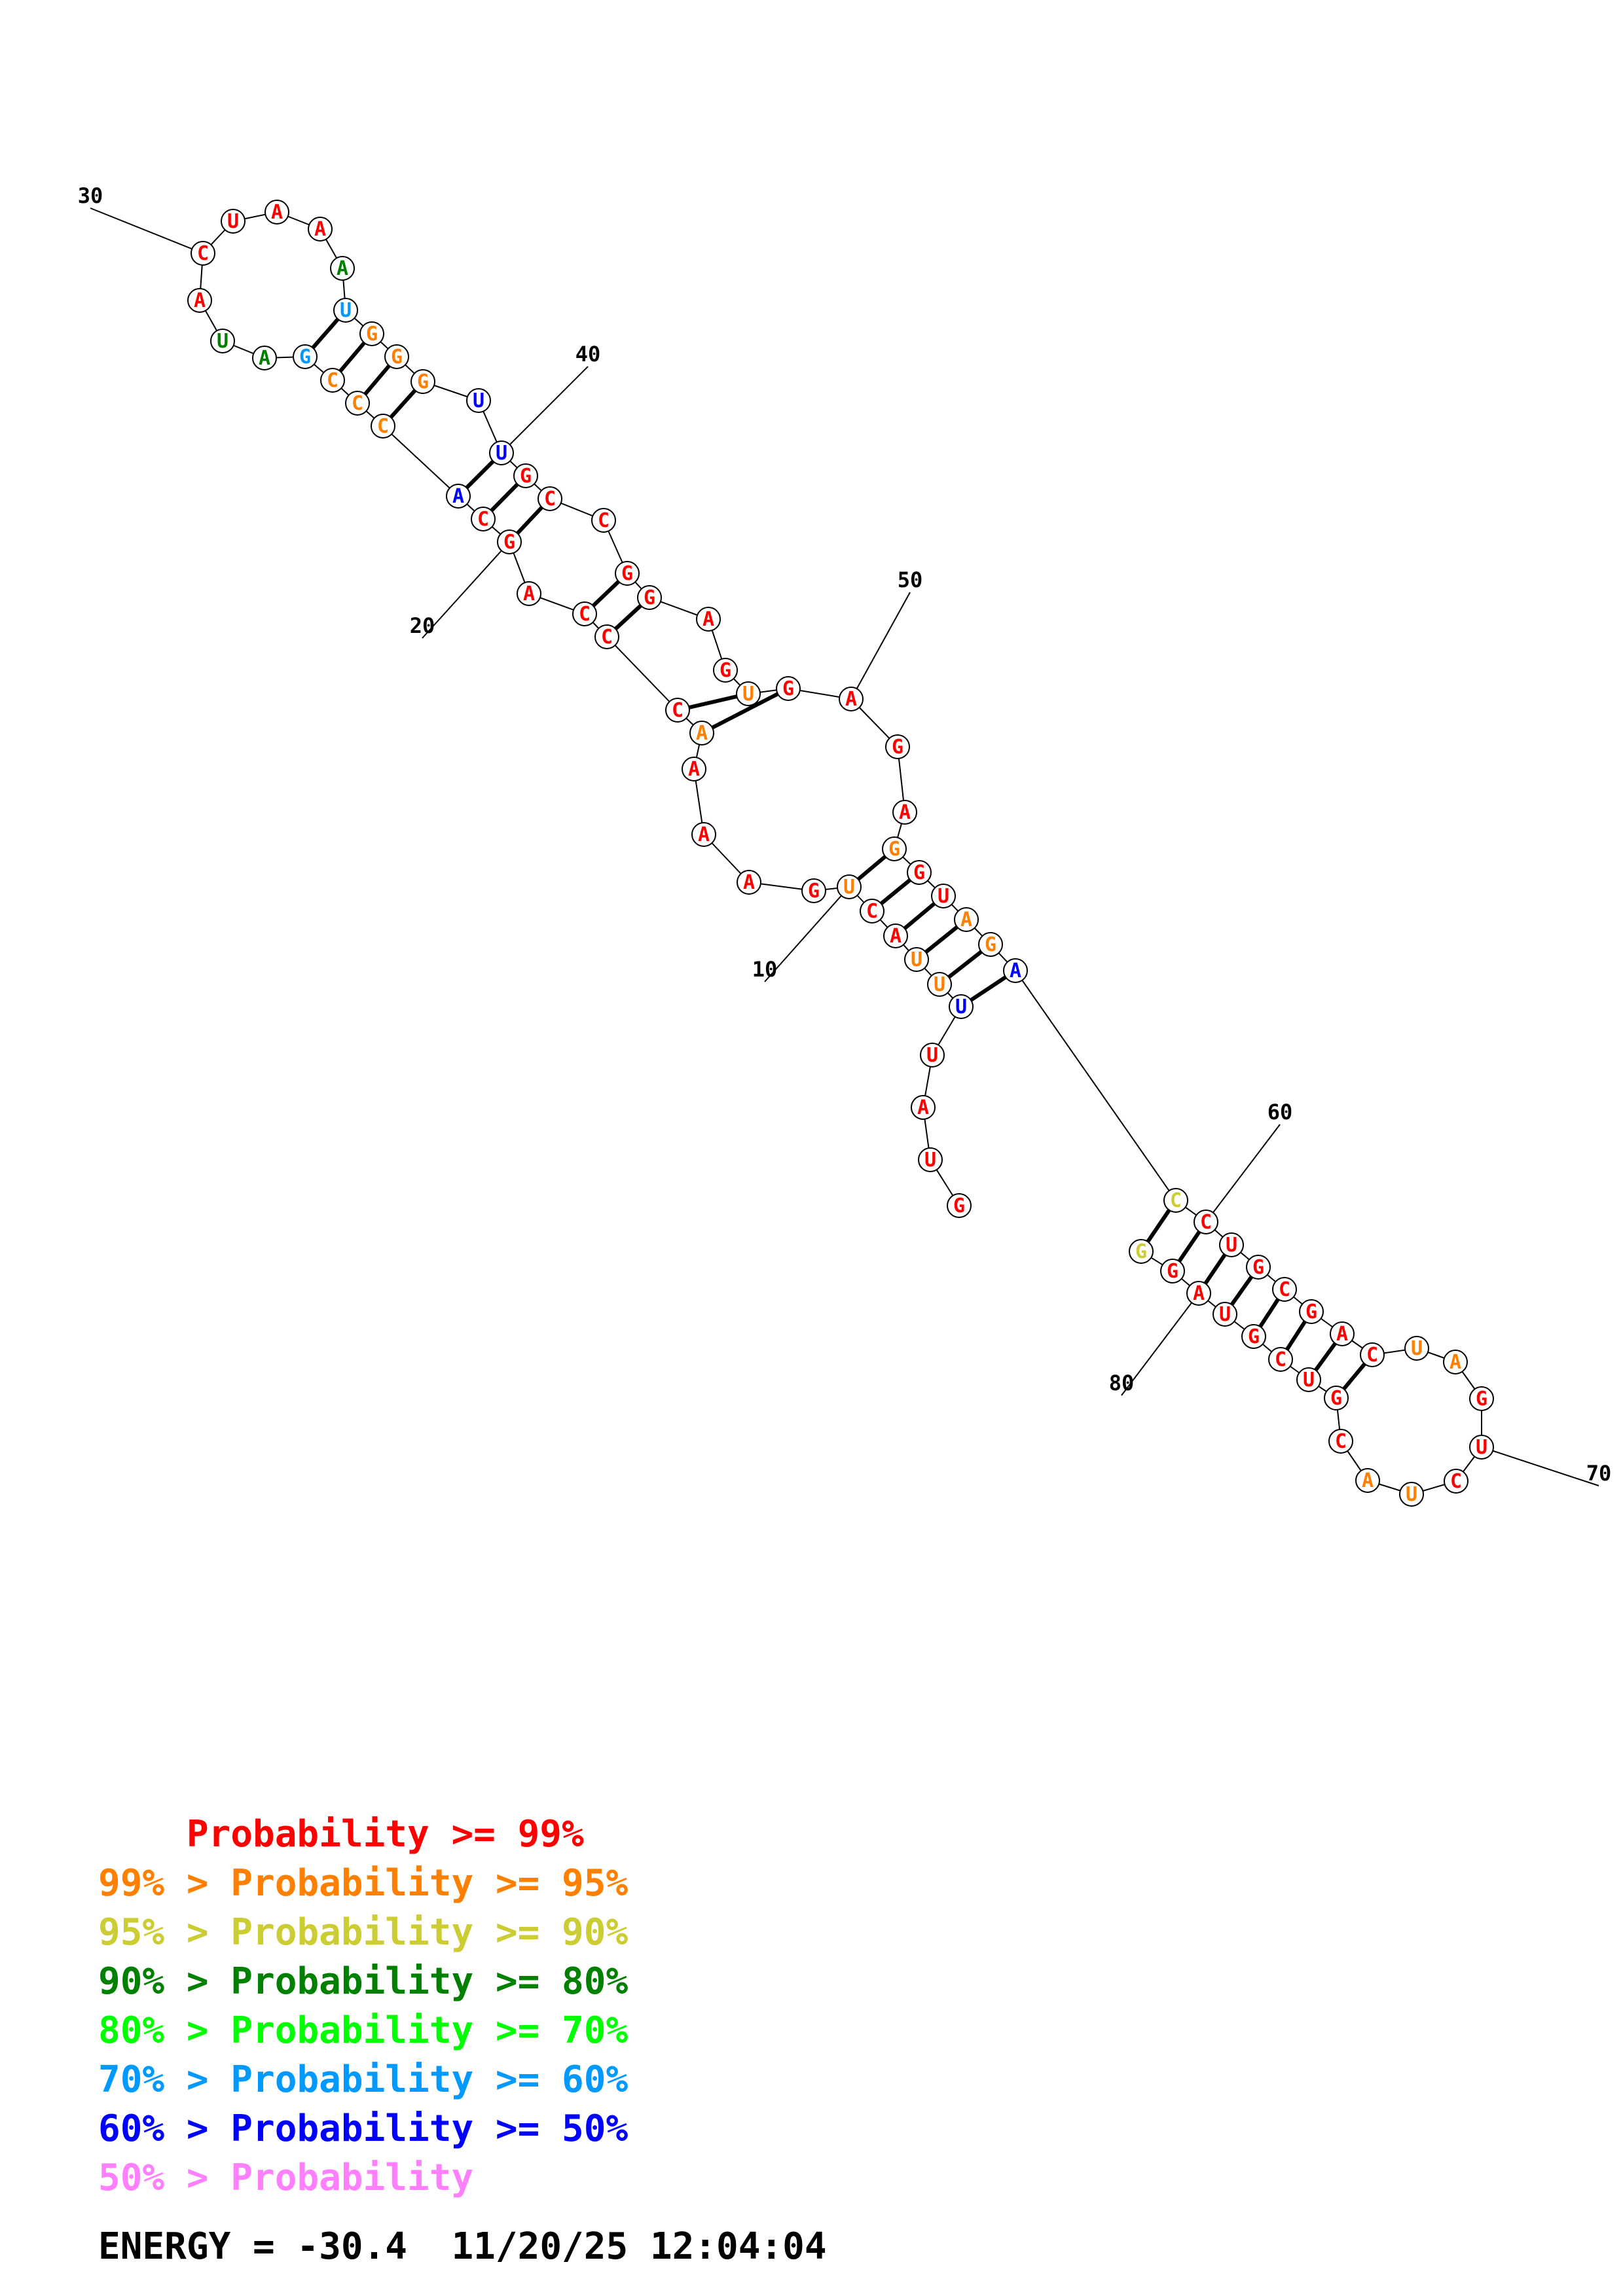 This screenshot has height=2296, width=1623. Describe the element at coordinates (164, 2030) in the screenshot. I see `legend-prefix: 80% >` at that location.